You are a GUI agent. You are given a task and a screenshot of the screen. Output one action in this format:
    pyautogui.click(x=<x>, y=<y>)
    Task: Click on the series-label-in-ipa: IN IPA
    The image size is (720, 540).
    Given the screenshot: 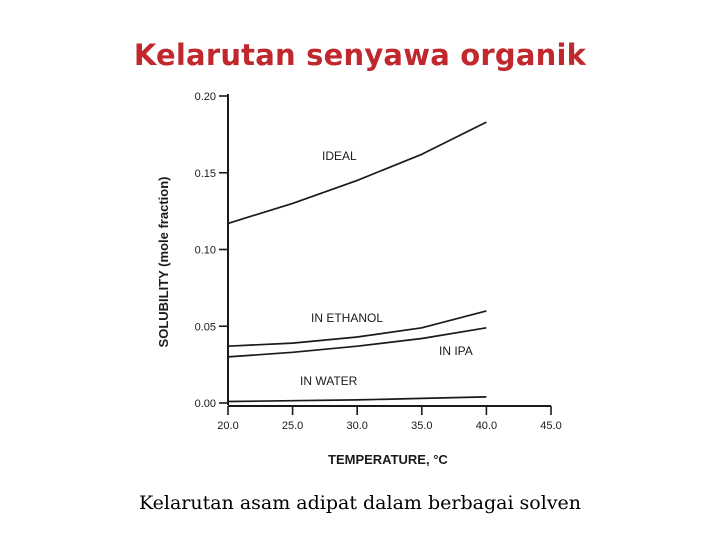 What is the action you would take?
    pyautogui.click(x=456, y=351)
    